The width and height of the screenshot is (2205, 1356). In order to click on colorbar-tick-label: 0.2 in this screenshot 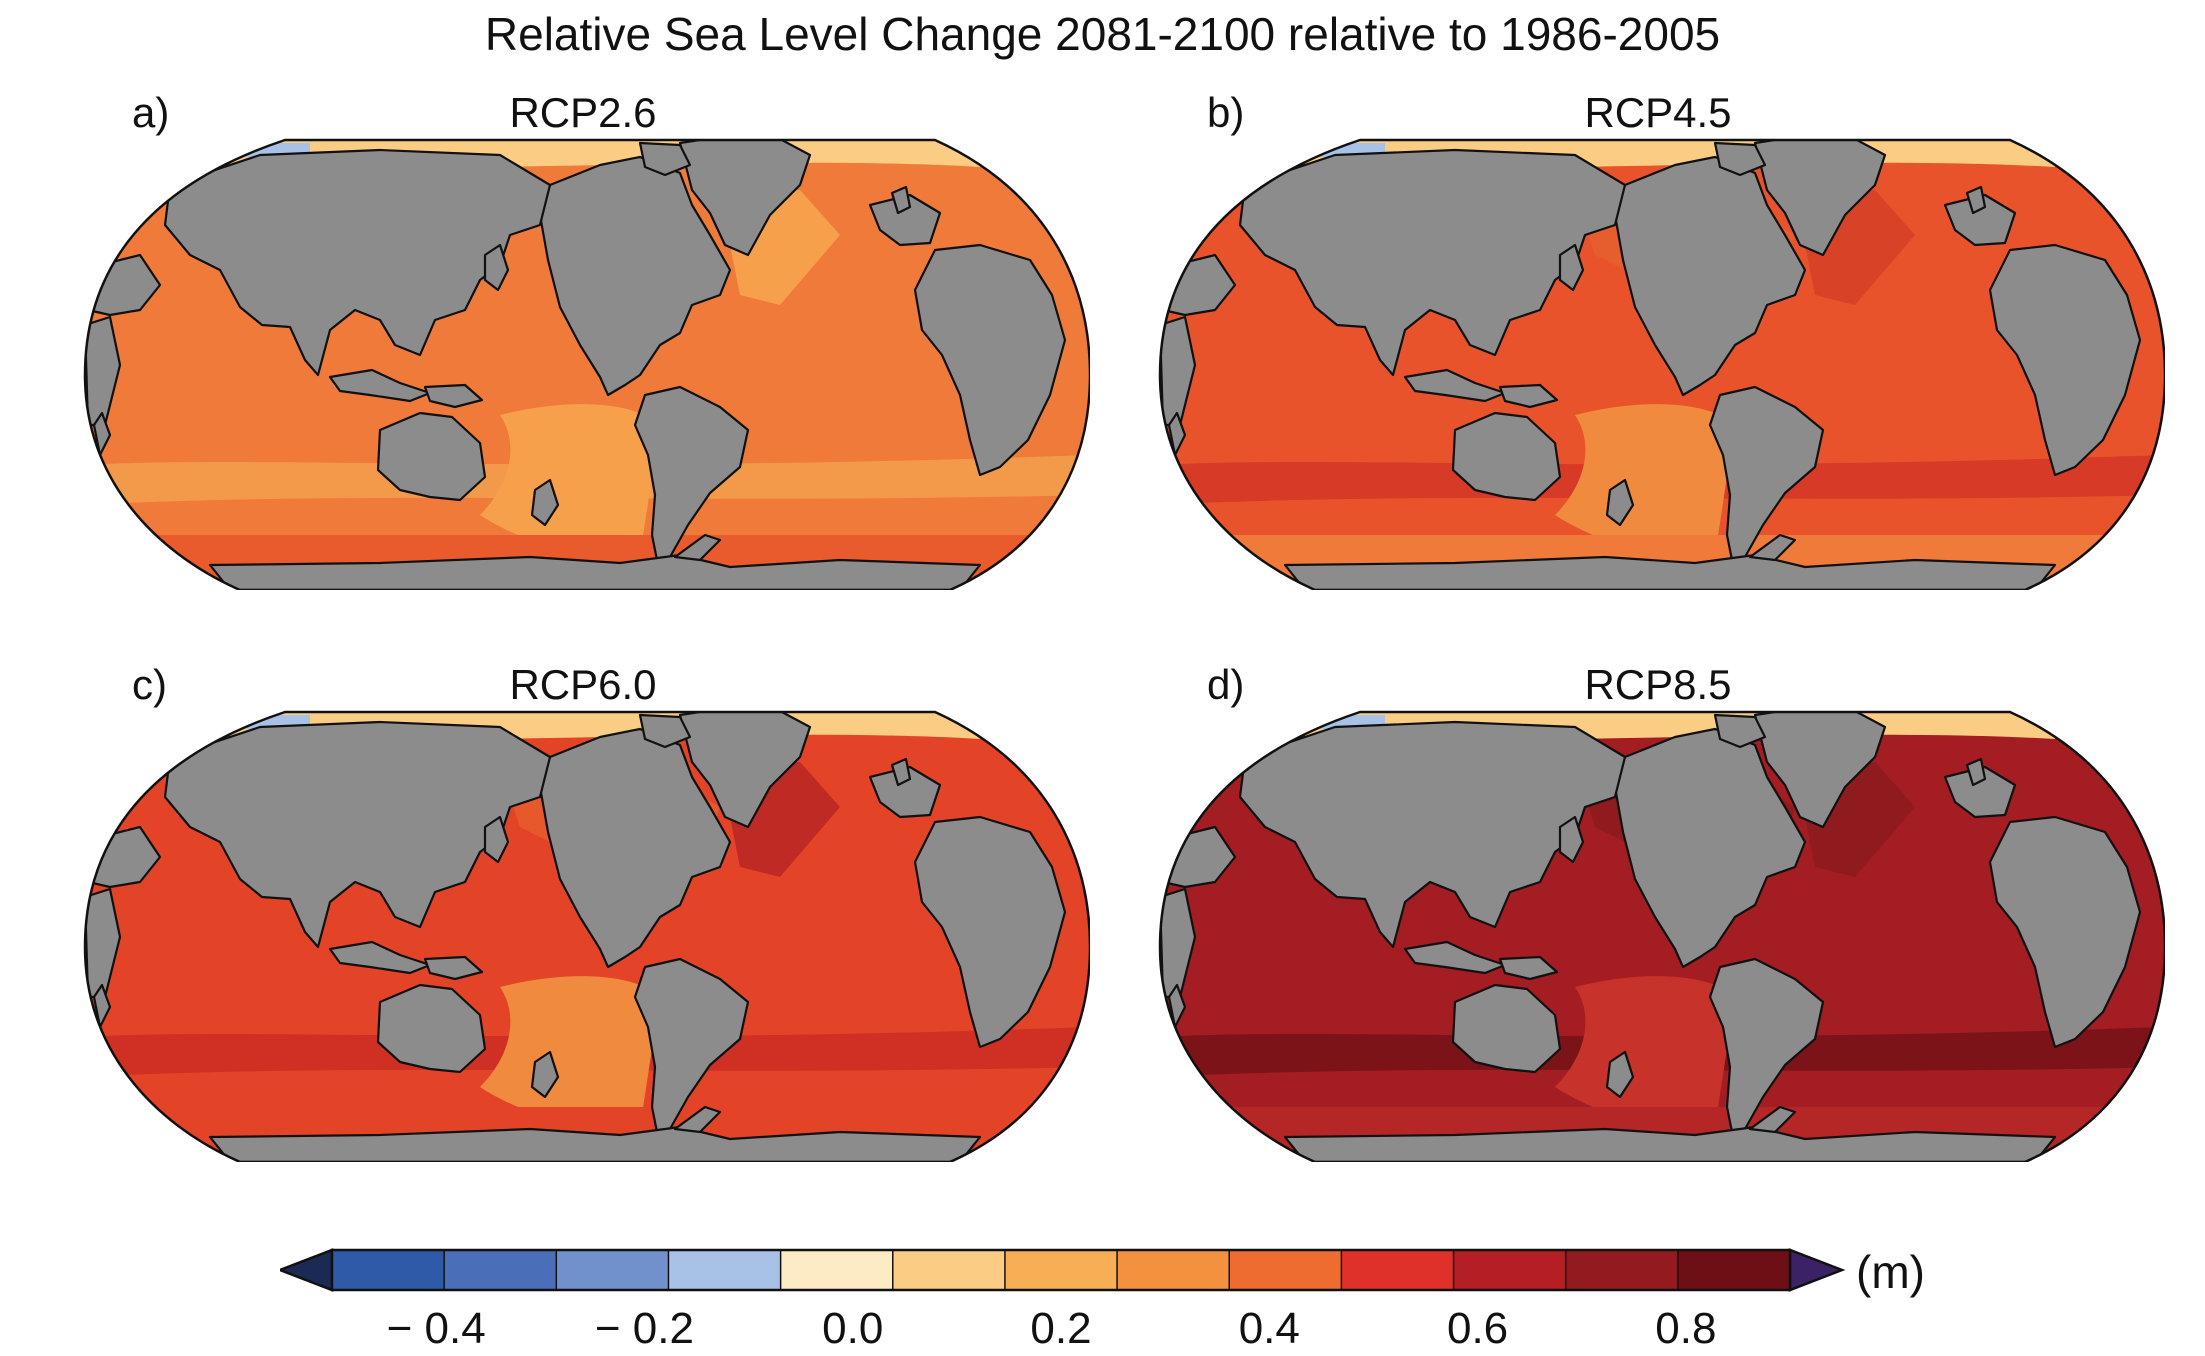, I will do `click(1061, 1328)`.